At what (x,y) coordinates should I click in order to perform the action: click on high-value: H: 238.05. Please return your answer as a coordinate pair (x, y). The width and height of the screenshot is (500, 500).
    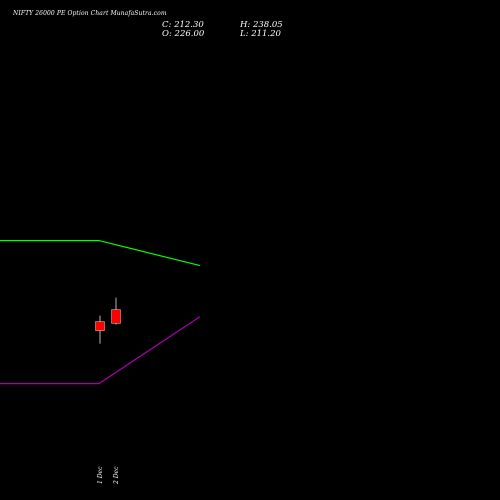
    Looking at the image, I should click on (261, 25).